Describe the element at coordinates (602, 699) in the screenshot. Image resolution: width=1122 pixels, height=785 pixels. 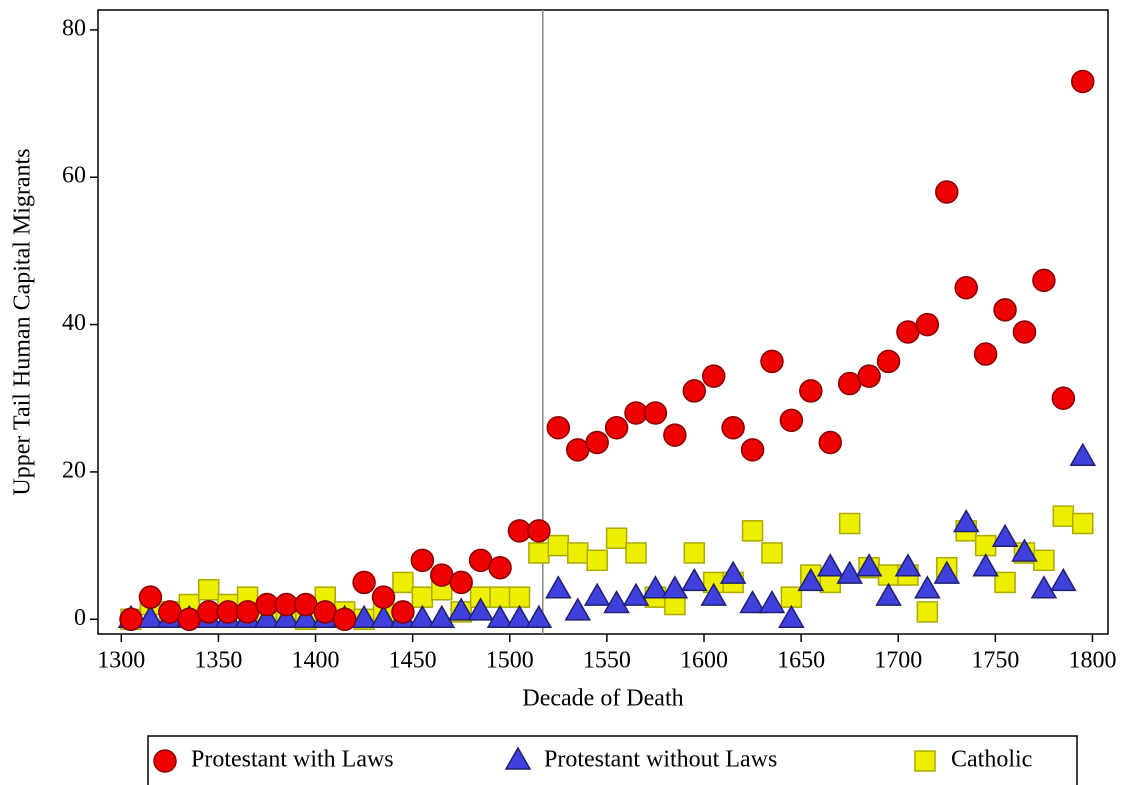
I see `x-axis-label: Decade of Death` at that location.